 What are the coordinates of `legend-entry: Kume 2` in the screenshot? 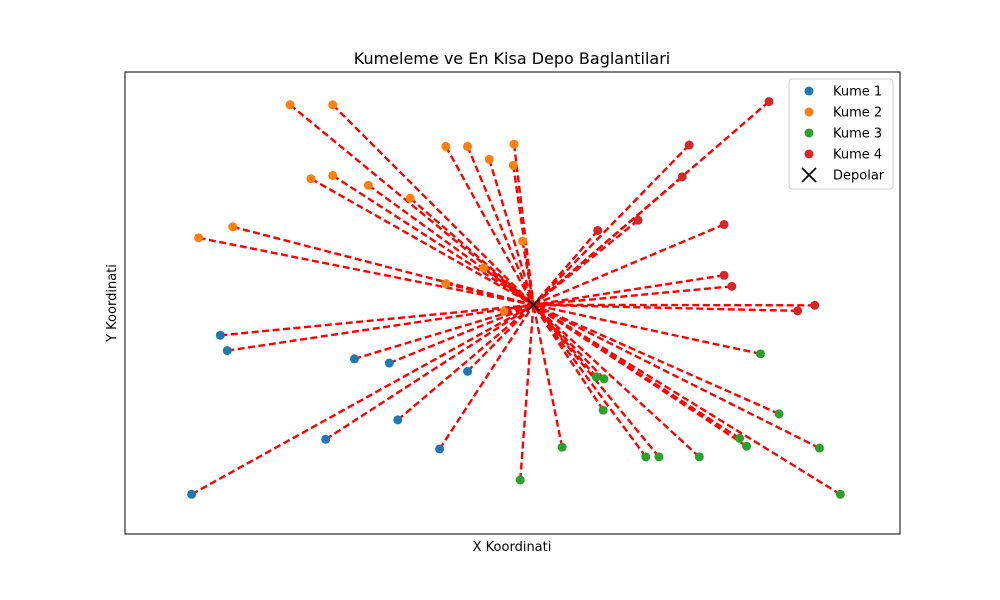 It's located at (843, 113).